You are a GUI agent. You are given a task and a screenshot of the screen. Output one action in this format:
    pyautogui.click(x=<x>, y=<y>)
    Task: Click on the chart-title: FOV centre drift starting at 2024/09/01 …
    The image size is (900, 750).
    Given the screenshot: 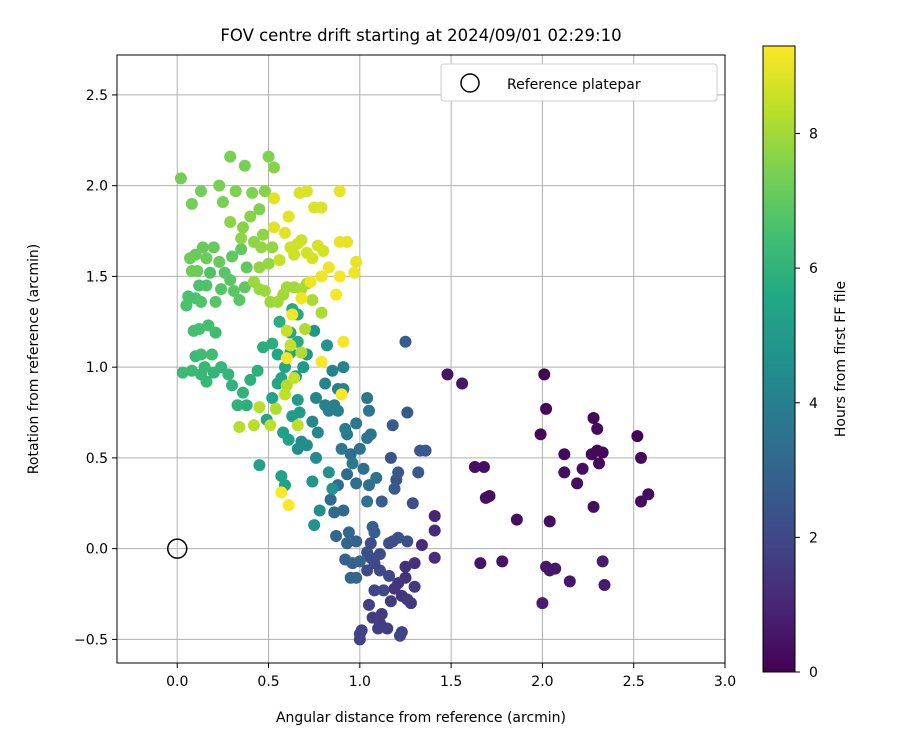 What is the action you would take?
    pyautogui.click(x=420, y=35)
    